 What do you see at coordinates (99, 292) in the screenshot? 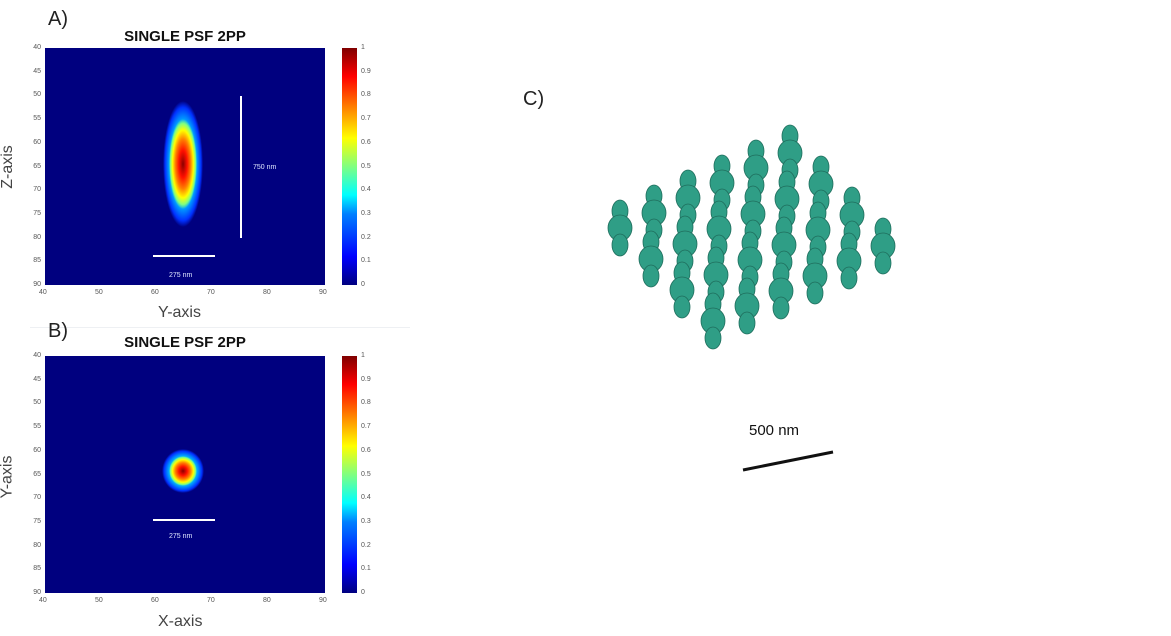
I see `panel-a-x-tick: 50` at bounding box center [99, 292].